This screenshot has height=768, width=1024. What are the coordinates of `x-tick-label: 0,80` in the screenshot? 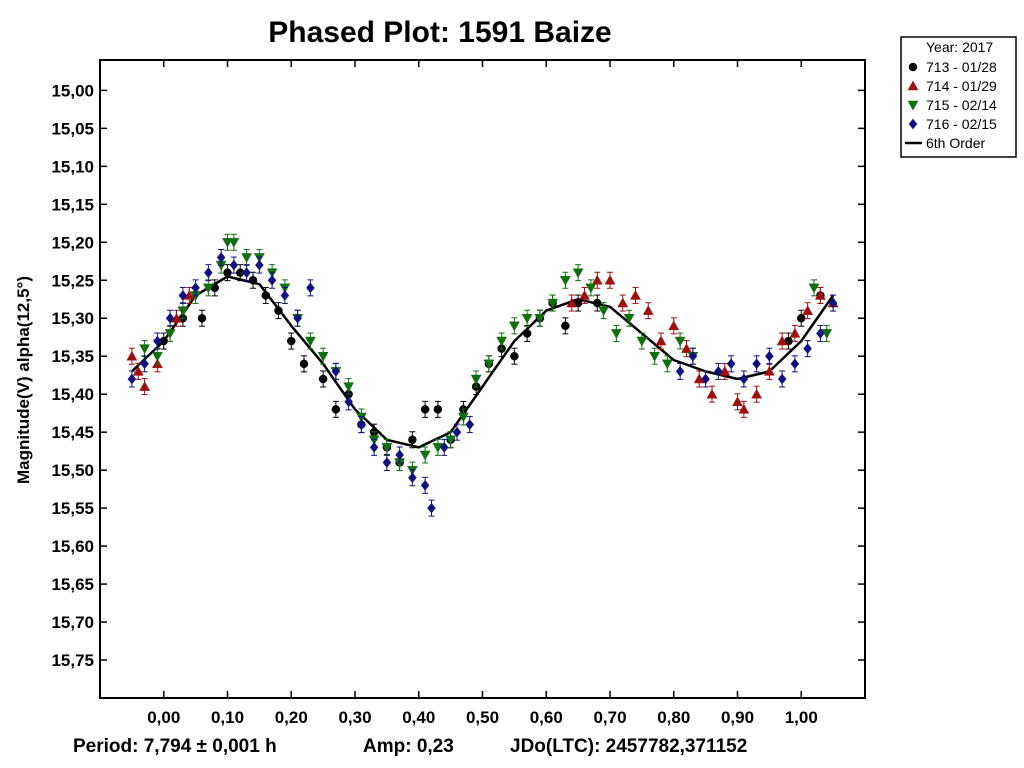 It's located at (673, 717).